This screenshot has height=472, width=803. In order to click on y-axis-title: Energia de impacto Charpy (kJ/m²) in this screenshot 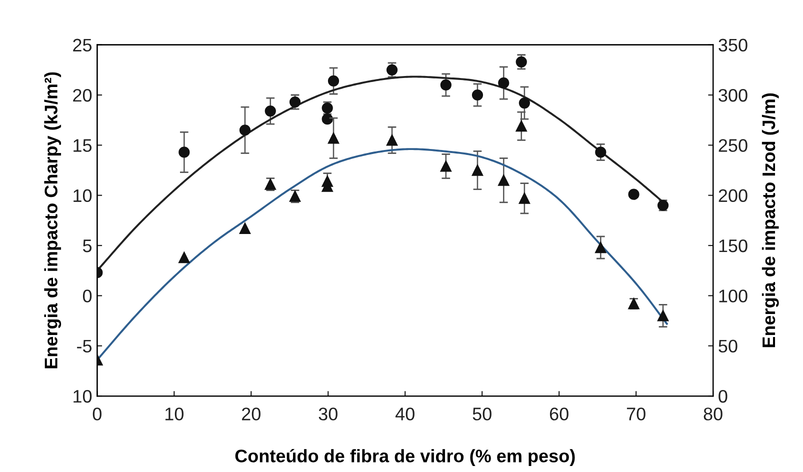, I will do `click(53, 220)`.